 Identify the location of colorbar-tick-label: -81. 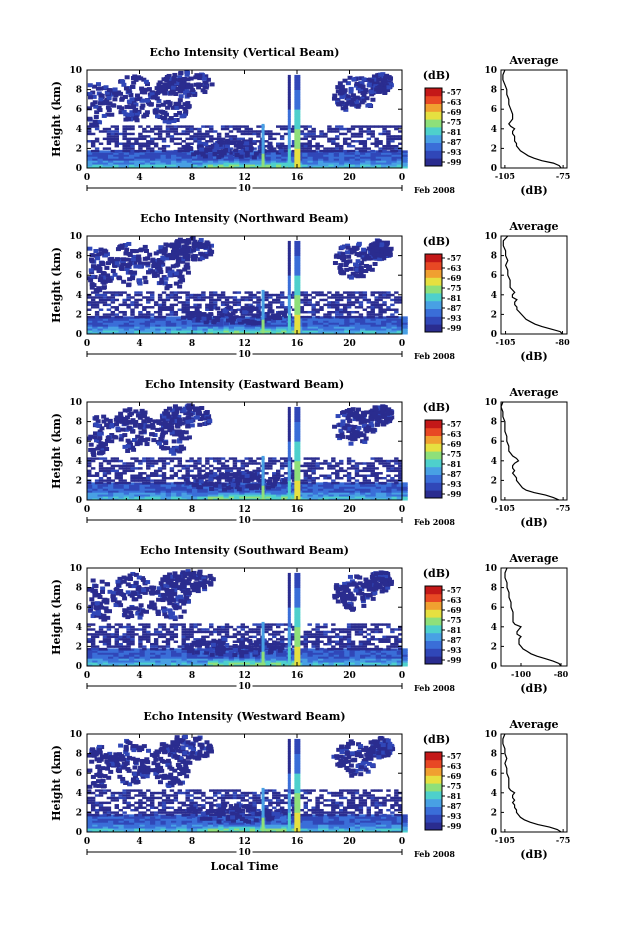
(454, 298).